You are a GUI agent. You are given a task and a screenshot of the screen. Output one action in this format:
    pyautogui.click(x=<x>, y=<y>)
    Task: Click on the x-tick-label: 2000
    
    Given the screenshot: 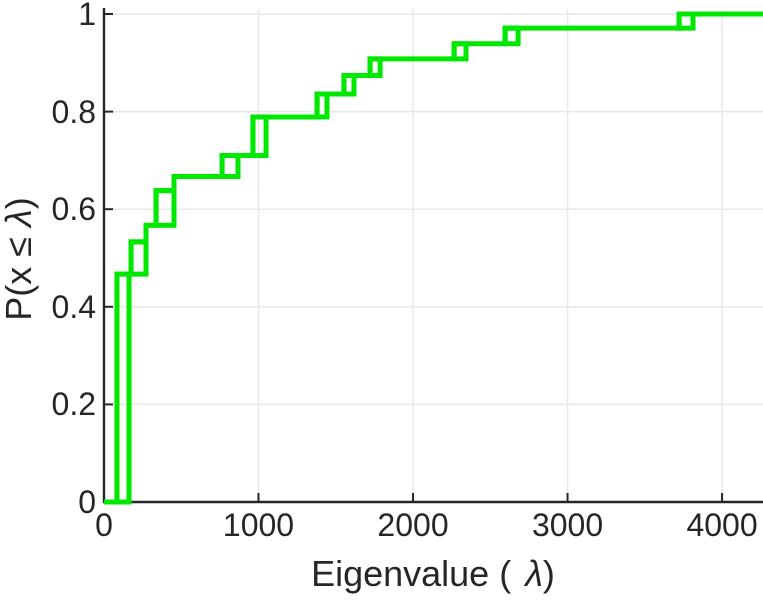 What is the action you would take?
    pyautogui.click(x=413, y=525)
    